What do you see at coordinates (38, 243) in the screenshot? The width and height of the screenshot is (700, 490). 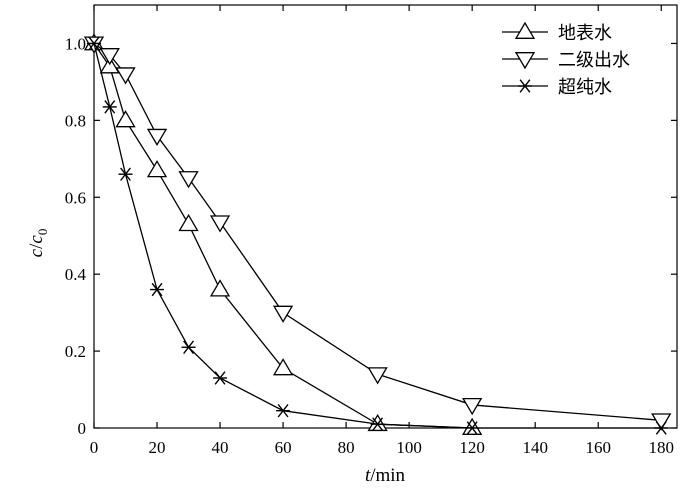 I see `y-axis-label: c/c0` at bounding box center [38, 243].